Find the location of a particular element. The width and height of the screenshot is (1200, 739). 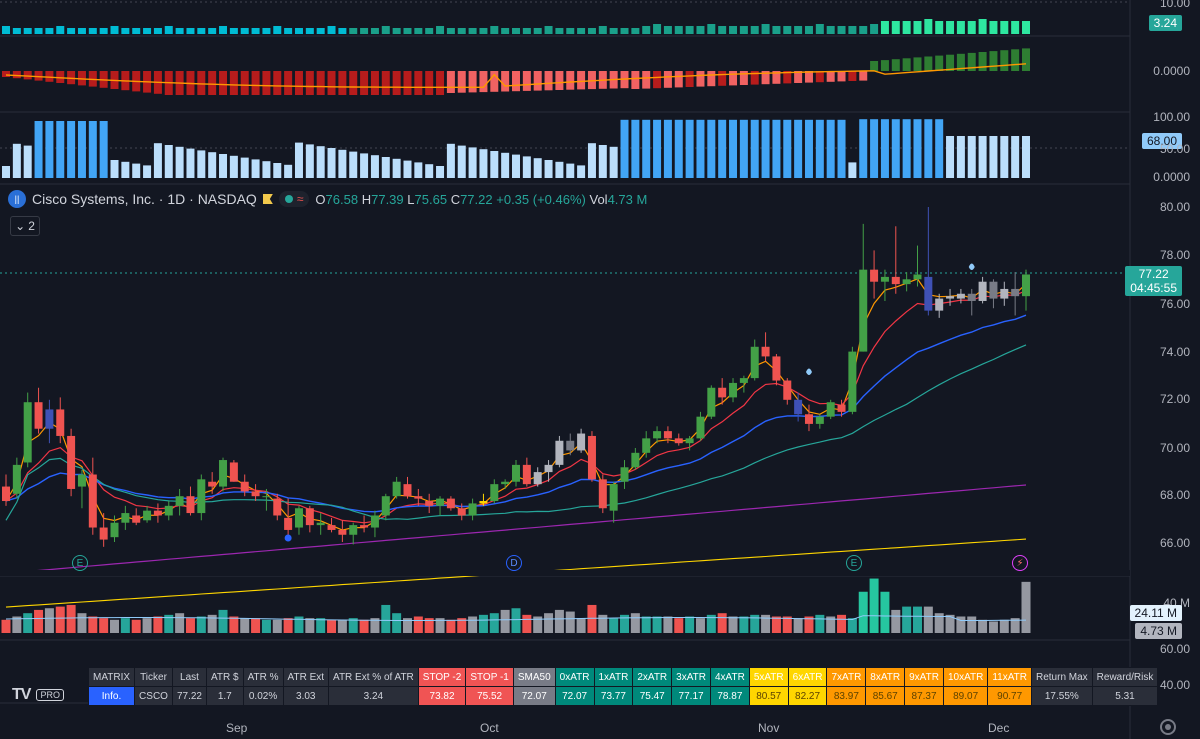

x-label-nov: Nov is located at coordinates (769, 728).